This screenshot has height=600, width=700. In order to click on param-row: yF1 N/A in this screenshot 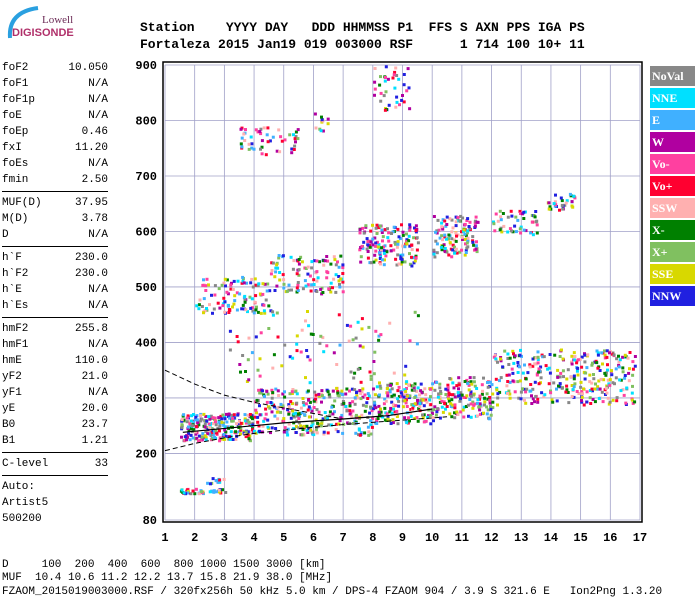, I will do `click(55, 393)`.